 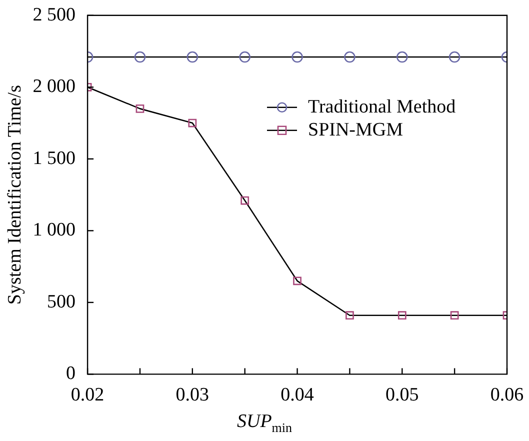 What do you see at coordinates (382, 107) in the screenshot?
I see `legend-label: Traditional Method` at bounding box center [382, 107].